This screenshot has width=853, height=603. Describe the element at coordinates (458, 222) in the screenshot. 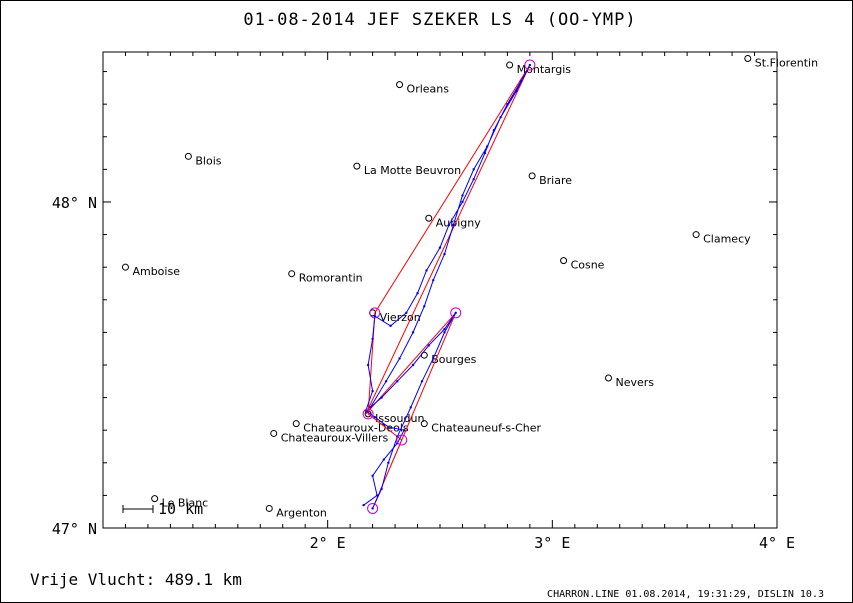

I see `place-label: Aubigny` at that location.